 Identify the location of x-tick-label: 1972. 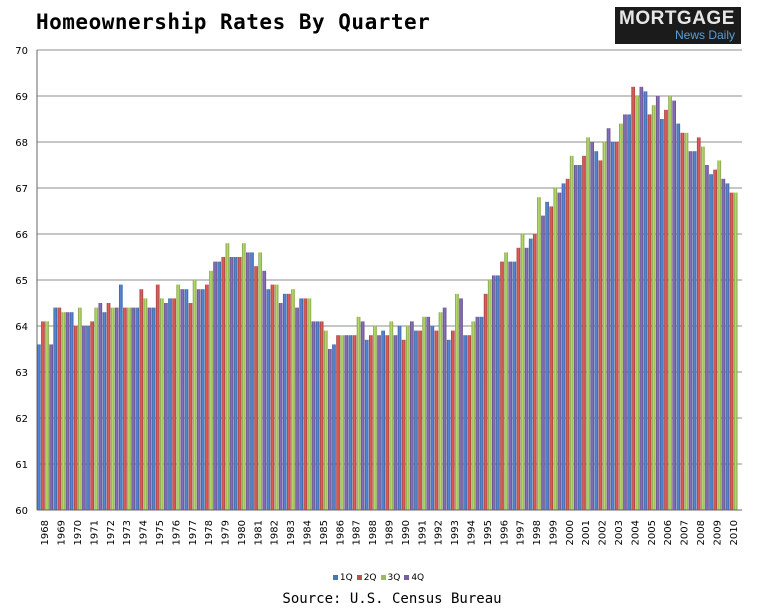
(111, 532).